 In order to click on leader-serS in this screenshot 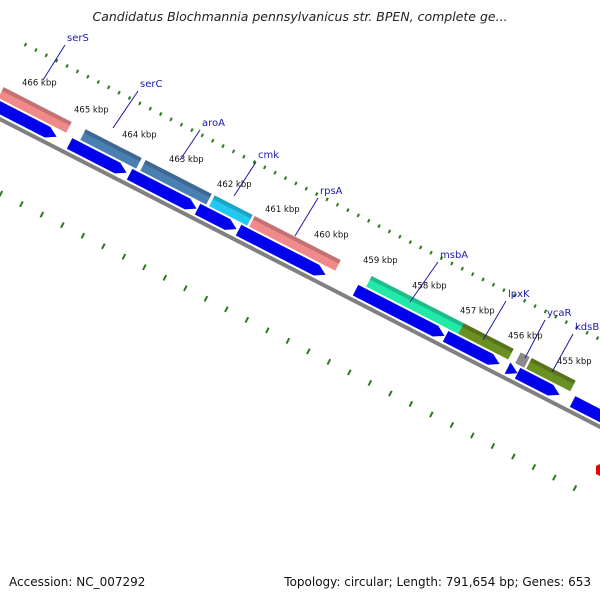, I will do `click(54, 62)`.